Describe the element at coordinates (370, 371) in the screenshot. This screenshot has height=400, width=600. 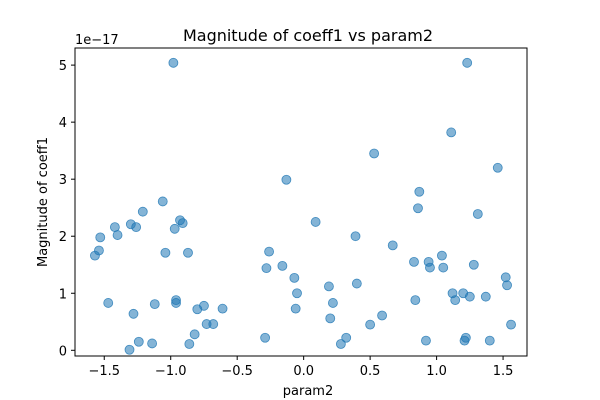
I see `x-tick-label: 0.5` at that location.